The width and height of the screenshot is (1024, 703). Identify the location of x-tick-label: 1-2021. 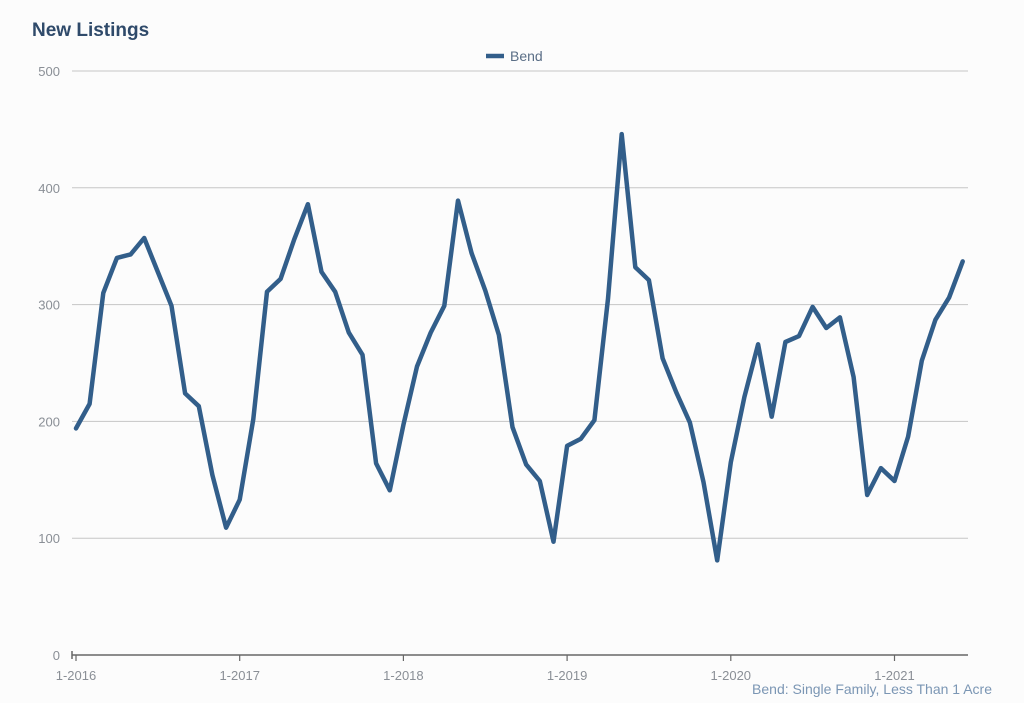
(894, 675).